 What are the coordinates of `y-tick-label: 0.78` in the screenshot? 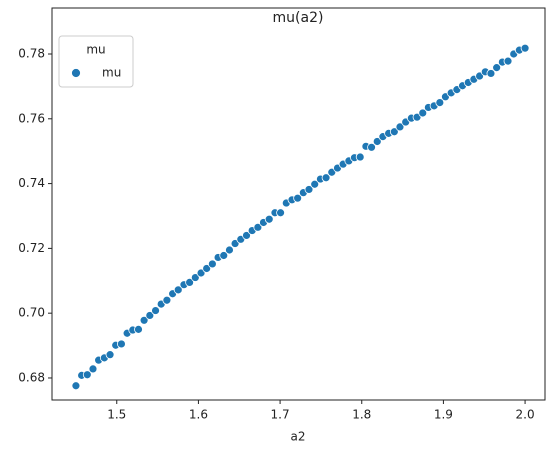 It's located at (31, 54).